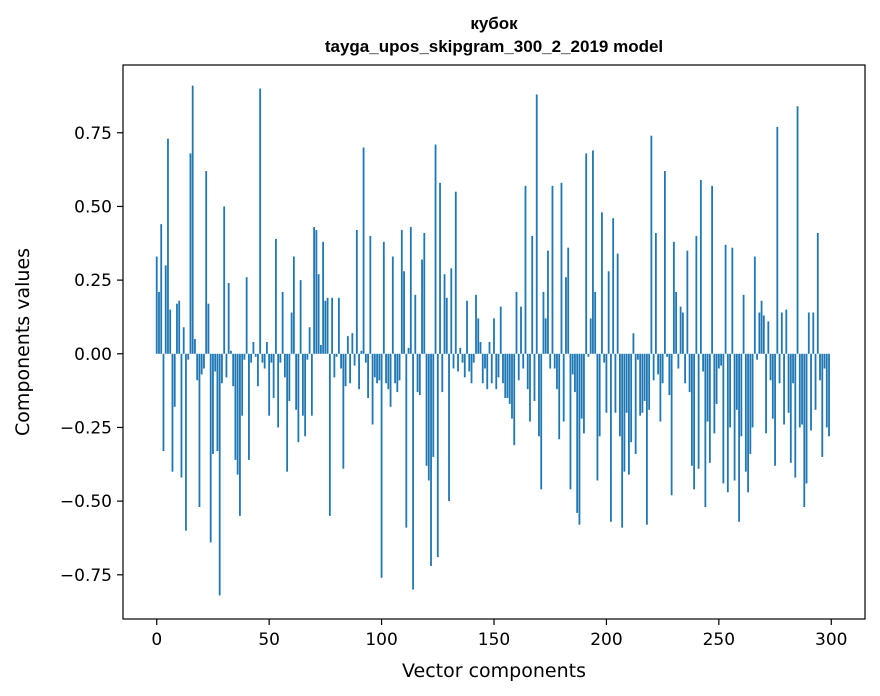  I want to click on chart-title: кубок, so click(494, 23).